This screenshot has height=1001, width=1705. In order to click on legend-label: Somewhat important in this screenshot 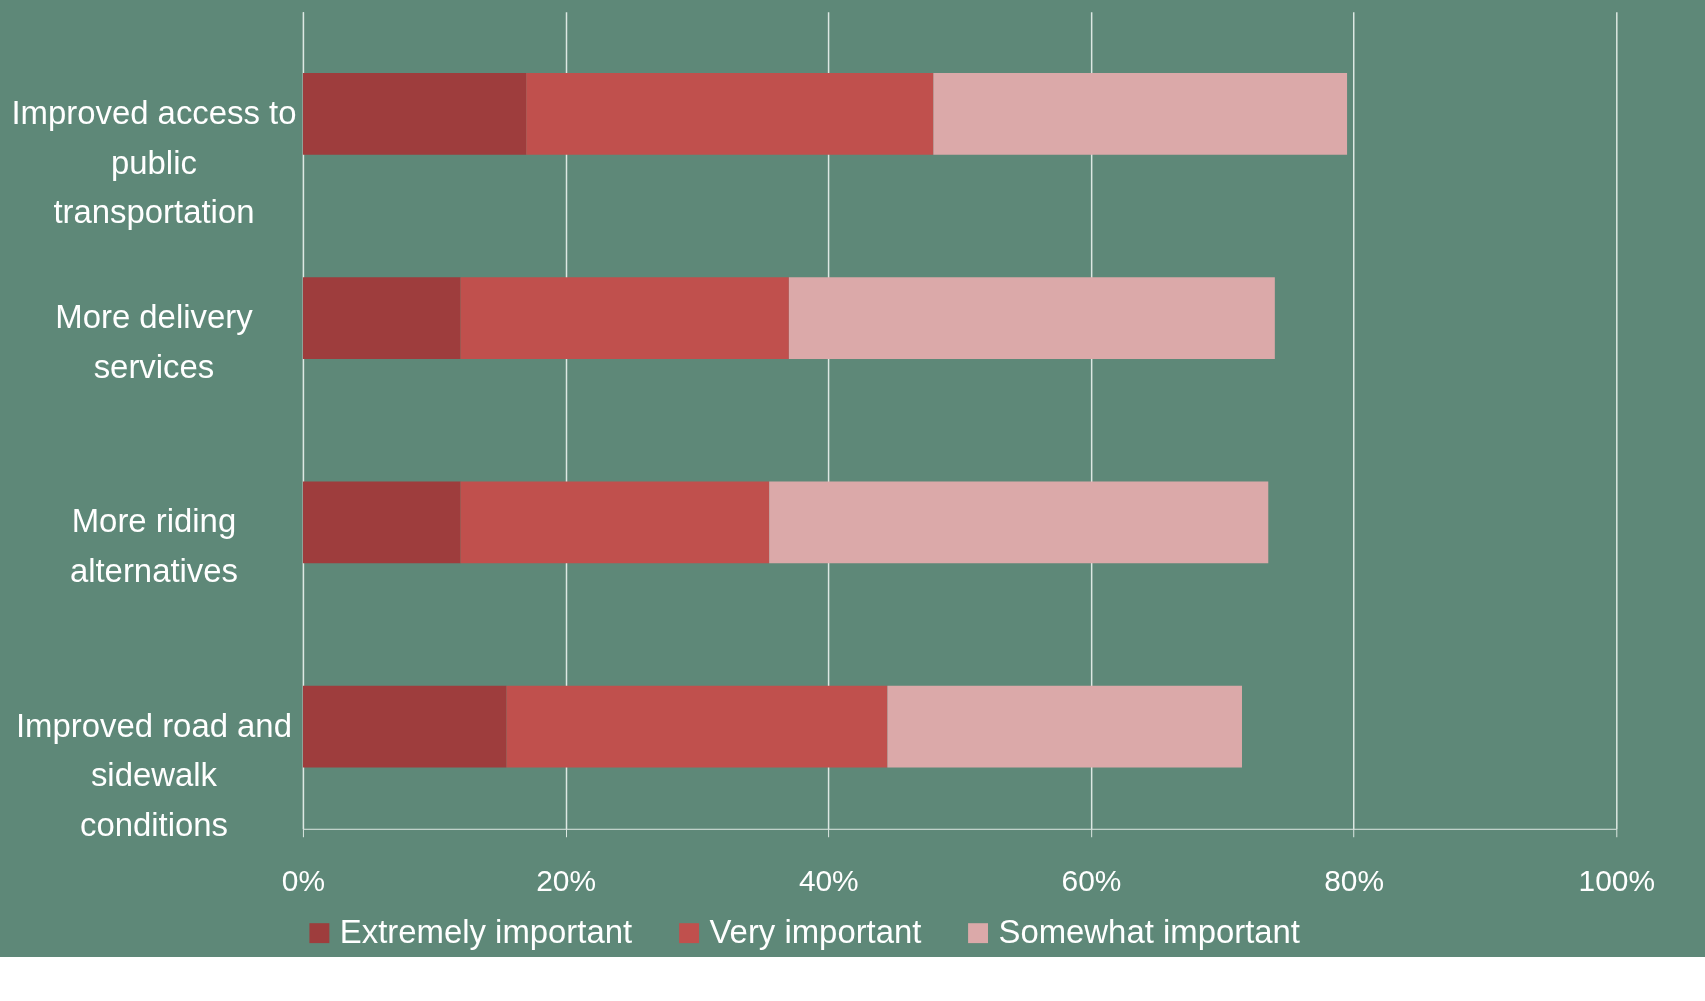, I will do `click(1149, 932)`.